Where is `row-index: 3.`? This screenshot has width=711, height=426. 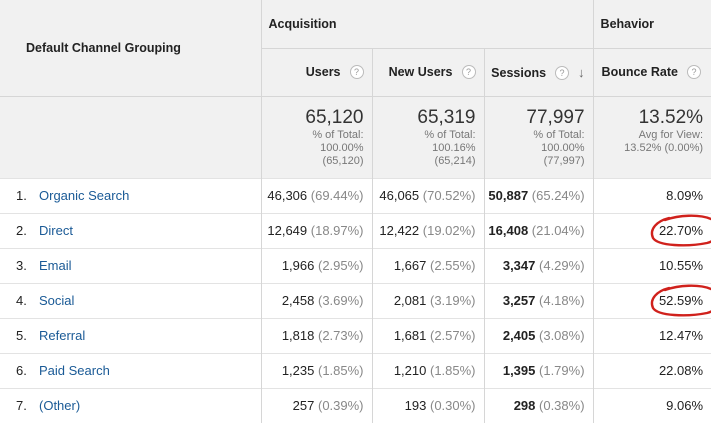
row-index: 3. is located at coordinates (15, 265).